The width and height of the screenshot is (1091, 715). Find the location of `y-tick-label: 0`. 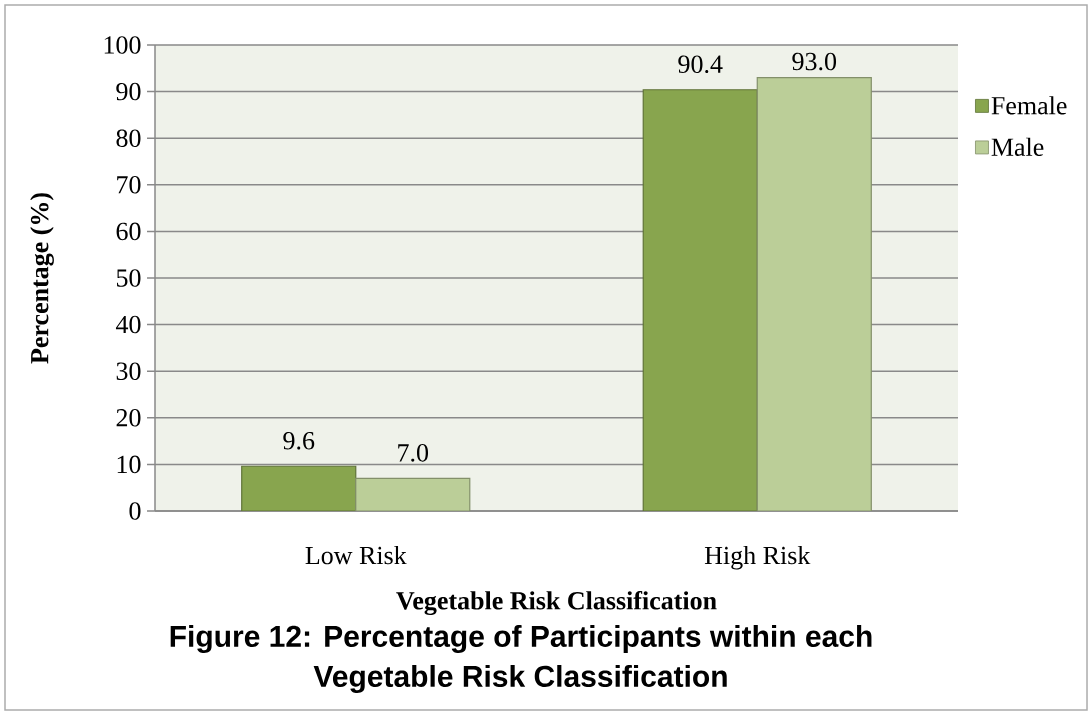

y-tick-label: 0 is located at coordinates (135, 511).